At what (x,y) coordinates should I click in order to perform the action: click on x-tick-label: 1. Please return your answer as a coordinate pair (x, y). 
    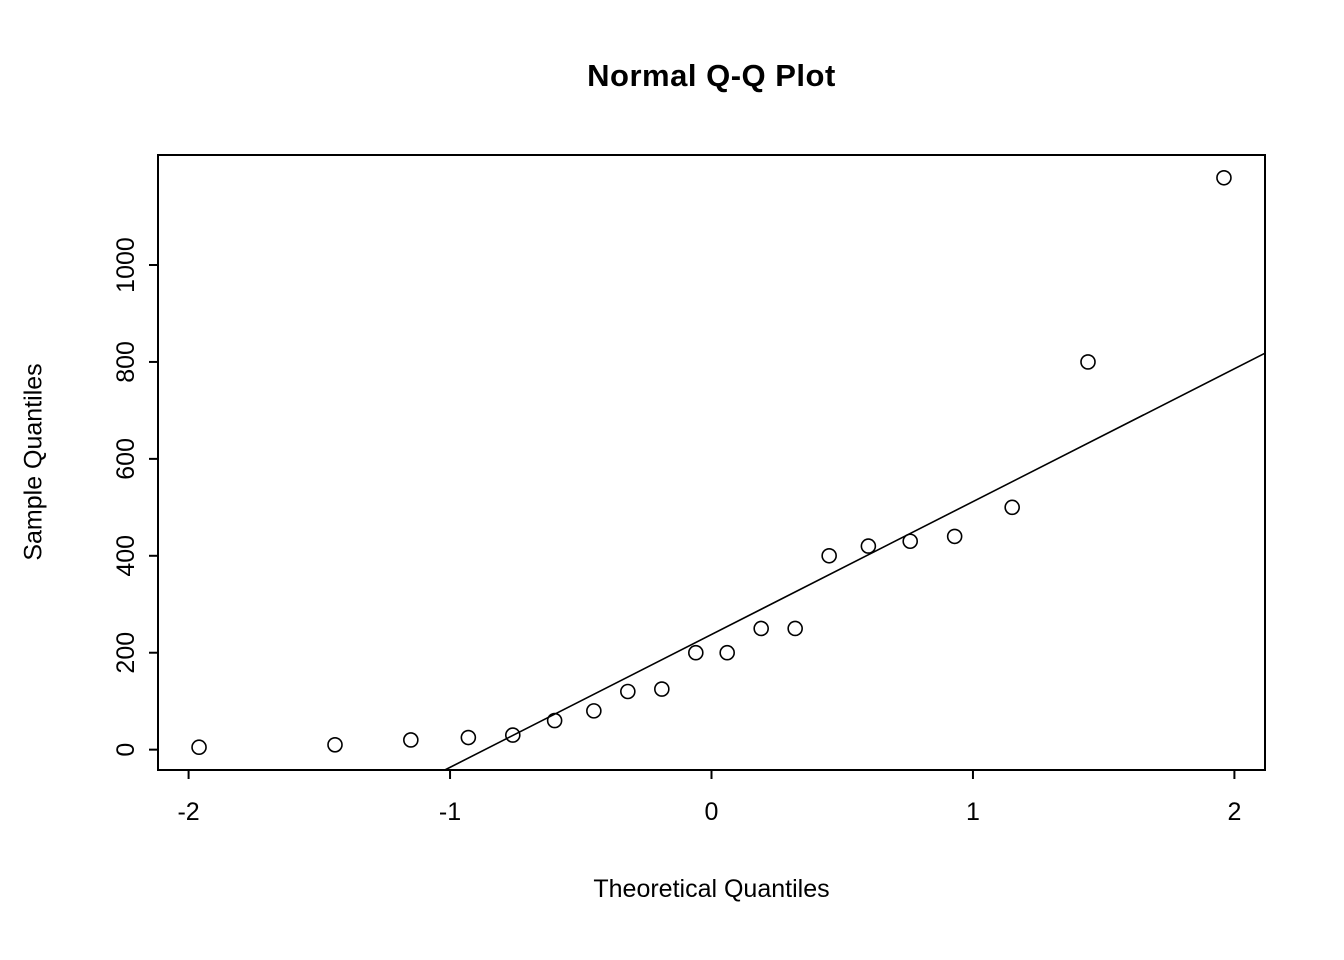
    Looking at the image, I should click on (973, 812).